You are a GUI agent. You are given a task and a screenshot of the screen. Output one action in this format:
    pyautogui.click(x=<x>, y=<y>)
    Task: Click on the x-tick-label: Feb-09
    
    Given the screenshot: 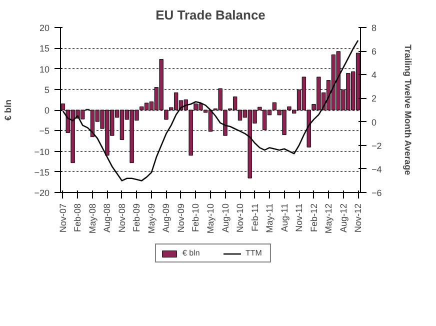 What is the action you would take?
    pyautogui.click(x=137, y=217)
    